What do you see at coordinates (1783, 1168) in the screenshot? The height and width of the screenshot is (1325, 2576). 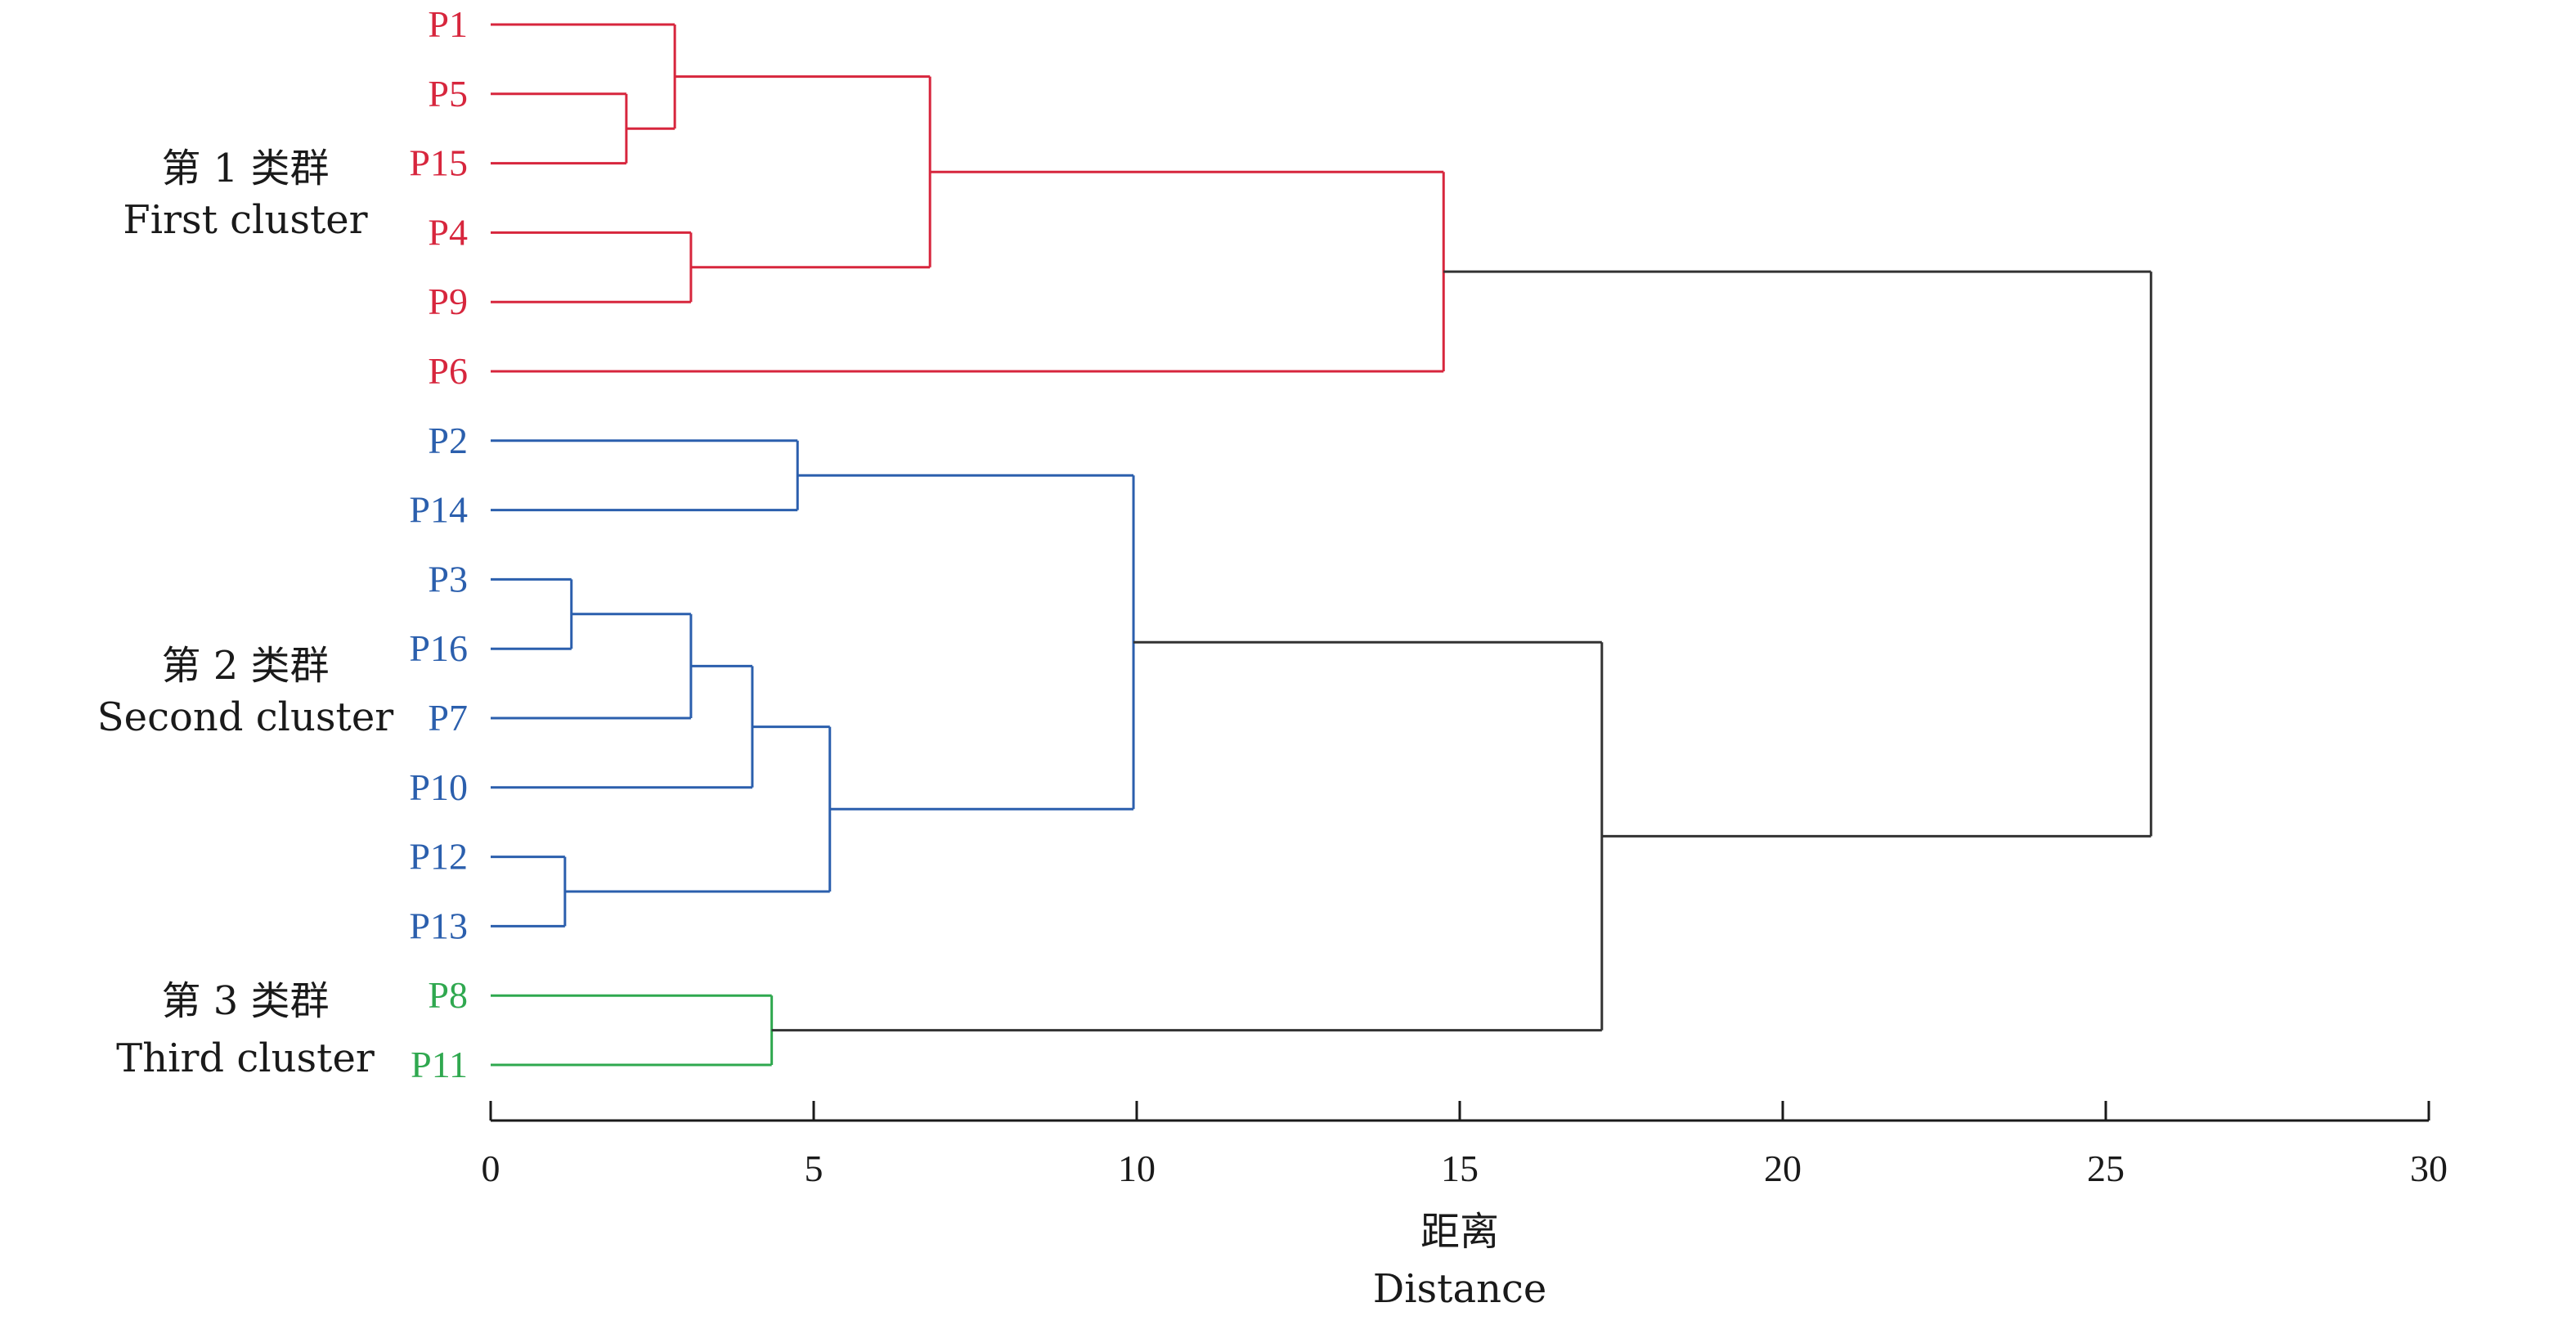 I see `x-tick-label-20: 20` at bounding box center [1783, 1168].